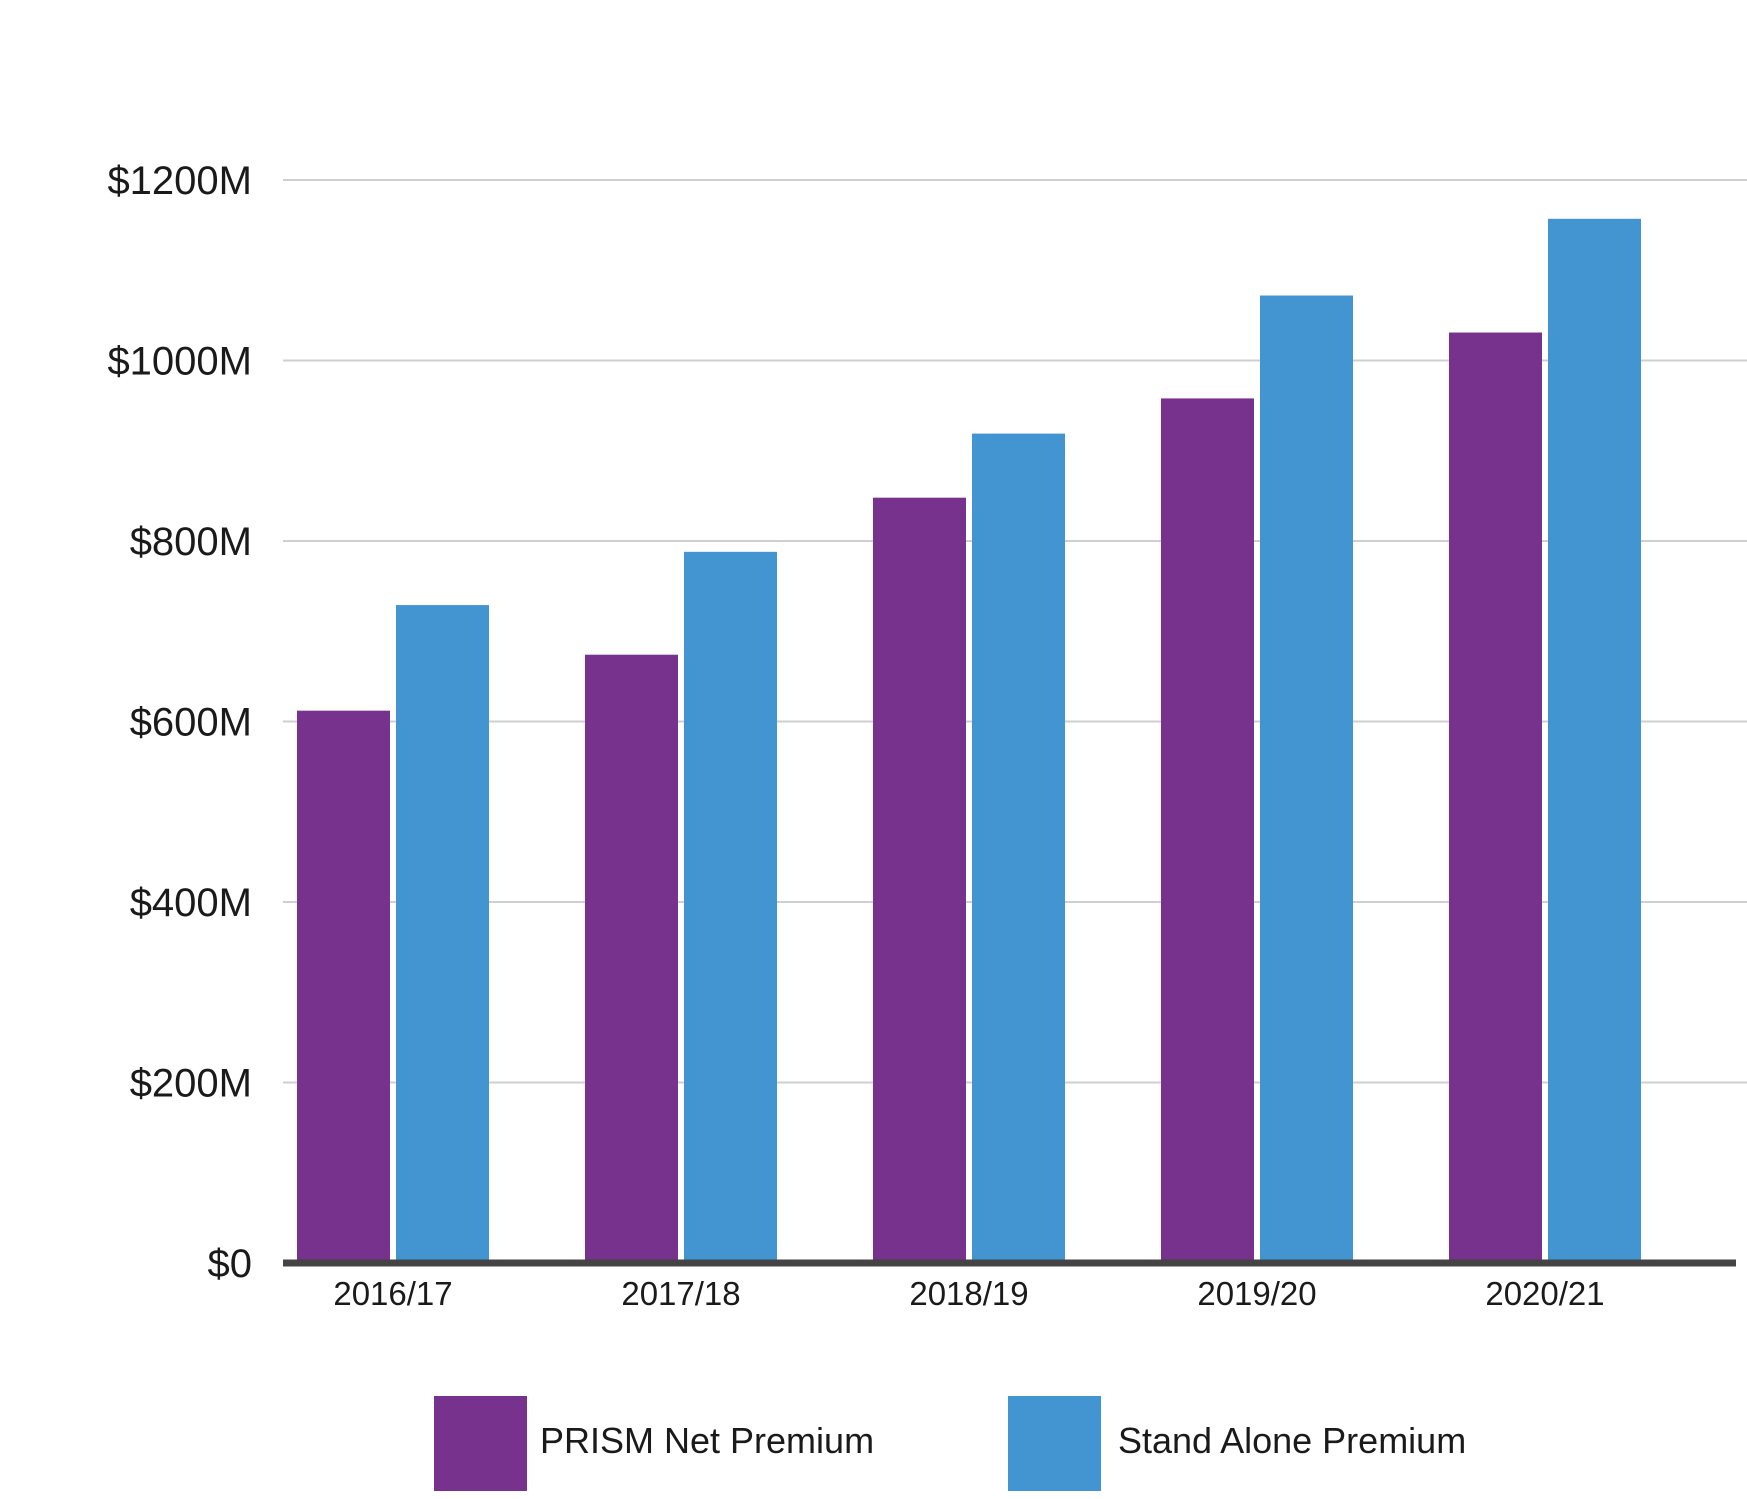 The height and width of the screenshot is (1499, 1747). I want to click on y-tick-label: $1200M, so click(179, 181).